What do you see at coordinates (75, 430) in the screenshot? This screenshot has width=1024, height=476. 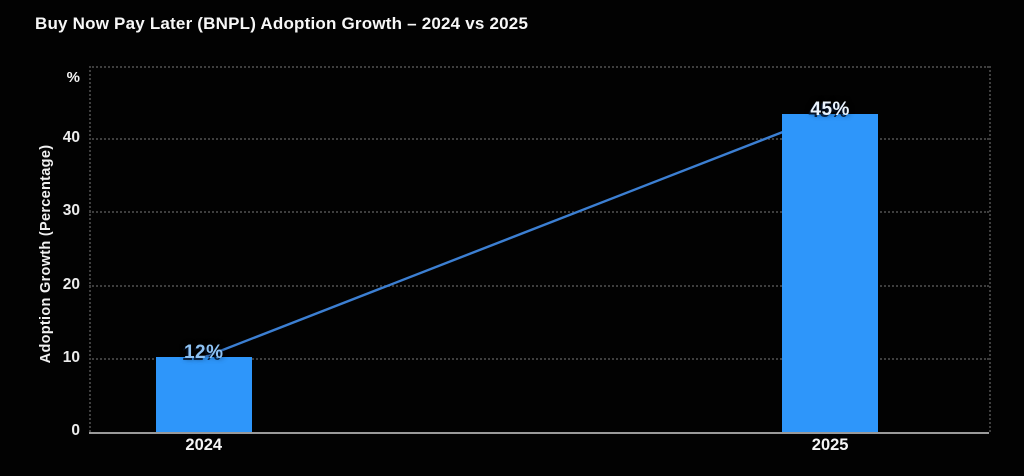 I see `y-tick-label-0: 0` at bounding box center [75, 430].